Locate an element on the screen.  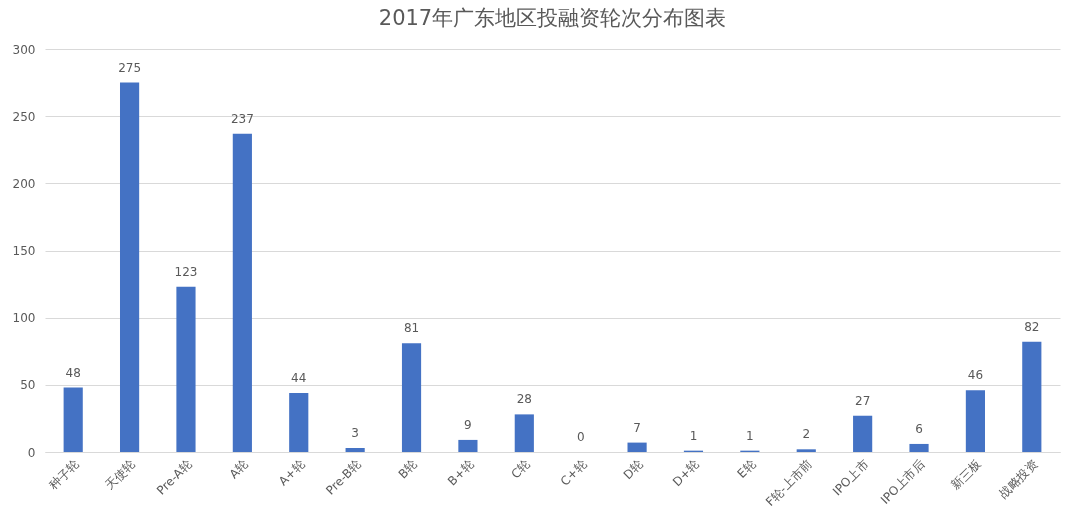
data-label: 3 is located at coordinates (355, 432).